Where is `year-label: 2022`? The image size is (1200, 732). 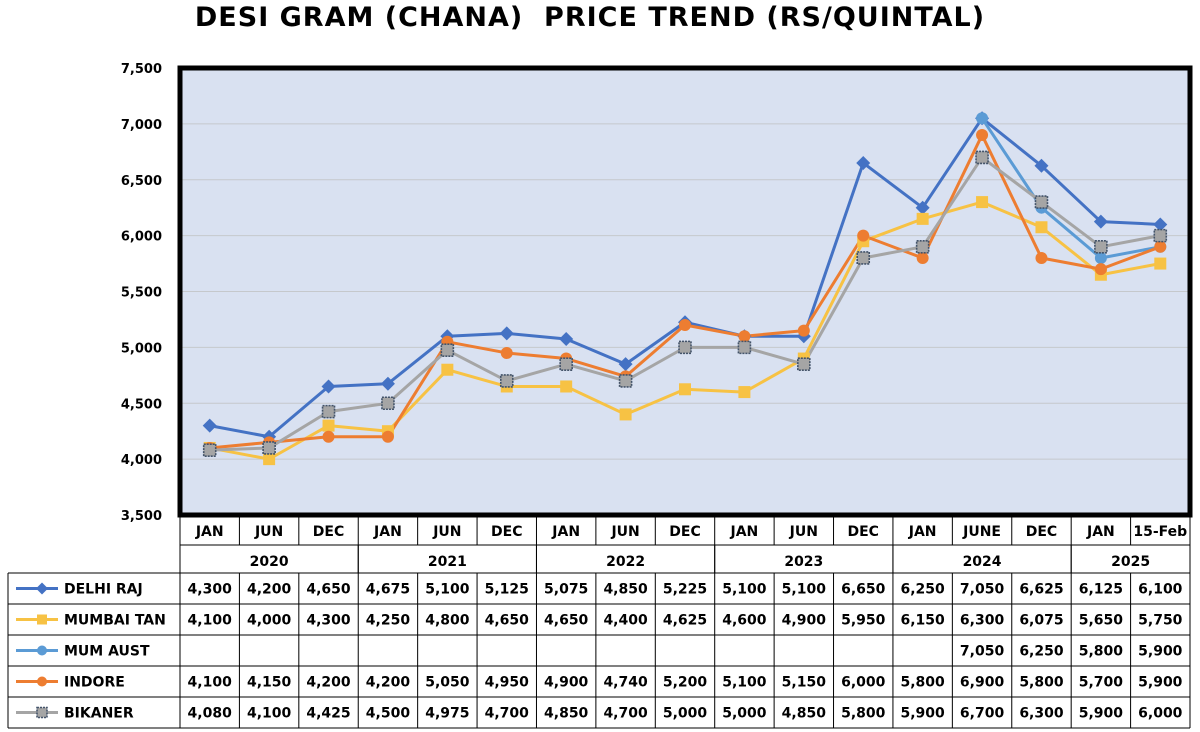
year-label: 2022 is located at coordinates (625, 562).